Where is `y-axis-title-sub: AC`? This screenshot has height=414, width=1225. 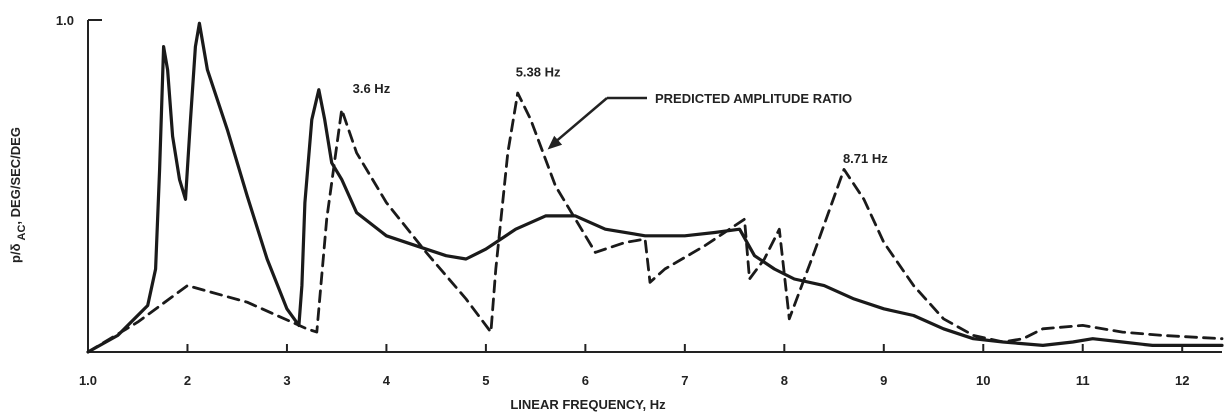 y-axis-title-sub: AC is located at coordinates (22, 234).